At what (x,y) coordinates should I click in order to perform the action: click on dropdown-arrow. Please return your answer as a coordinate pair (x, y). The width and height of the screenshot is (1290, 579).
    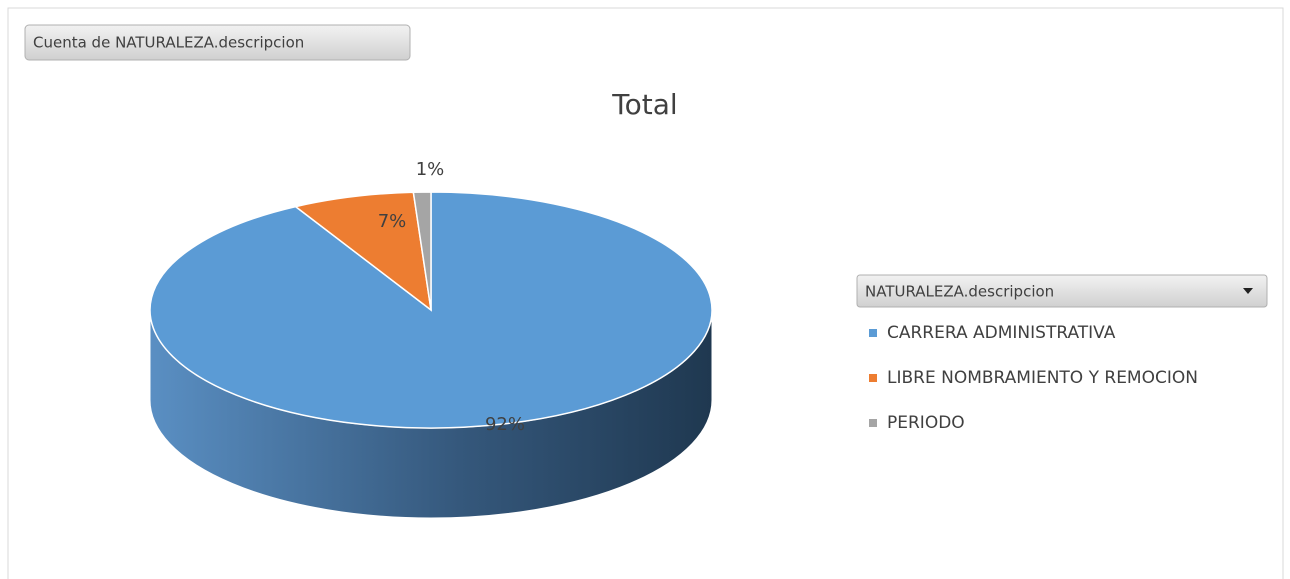
    Looking at the image, I should click on (1248, 291).